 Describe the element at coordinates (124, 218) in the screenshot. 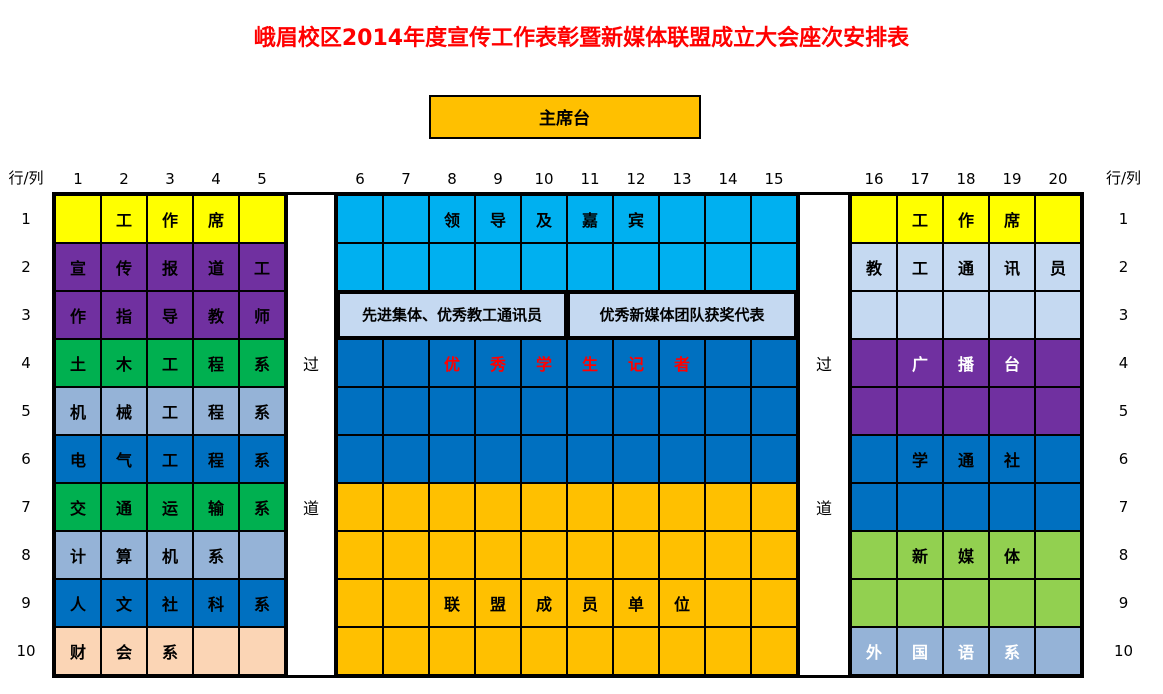

I see `seat-cell: 工` at that location.